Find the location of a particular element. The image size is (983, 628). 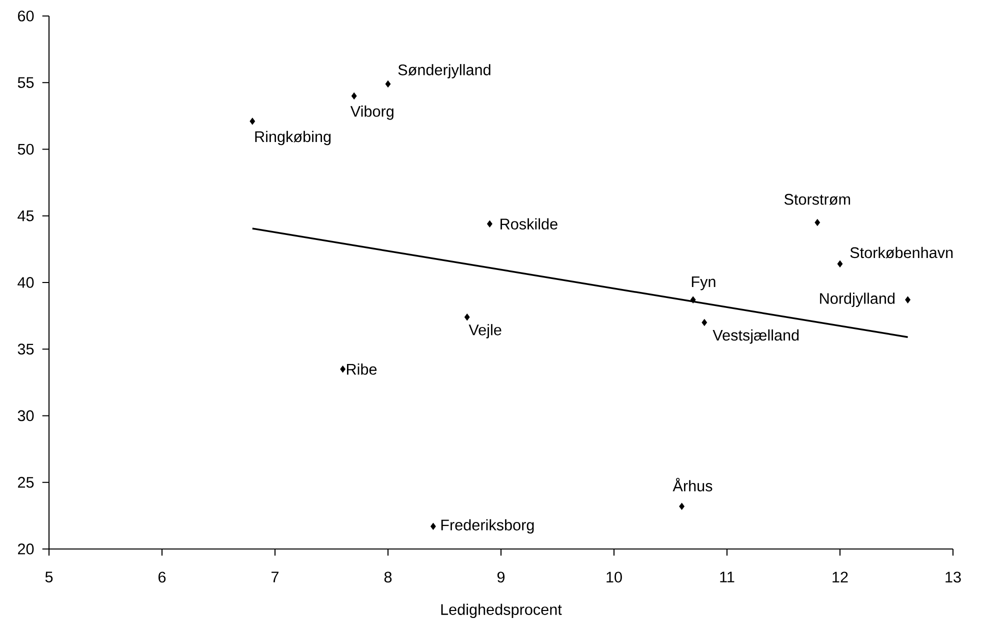

annotation: Vestsjælland is located at coordinates (755, 336).